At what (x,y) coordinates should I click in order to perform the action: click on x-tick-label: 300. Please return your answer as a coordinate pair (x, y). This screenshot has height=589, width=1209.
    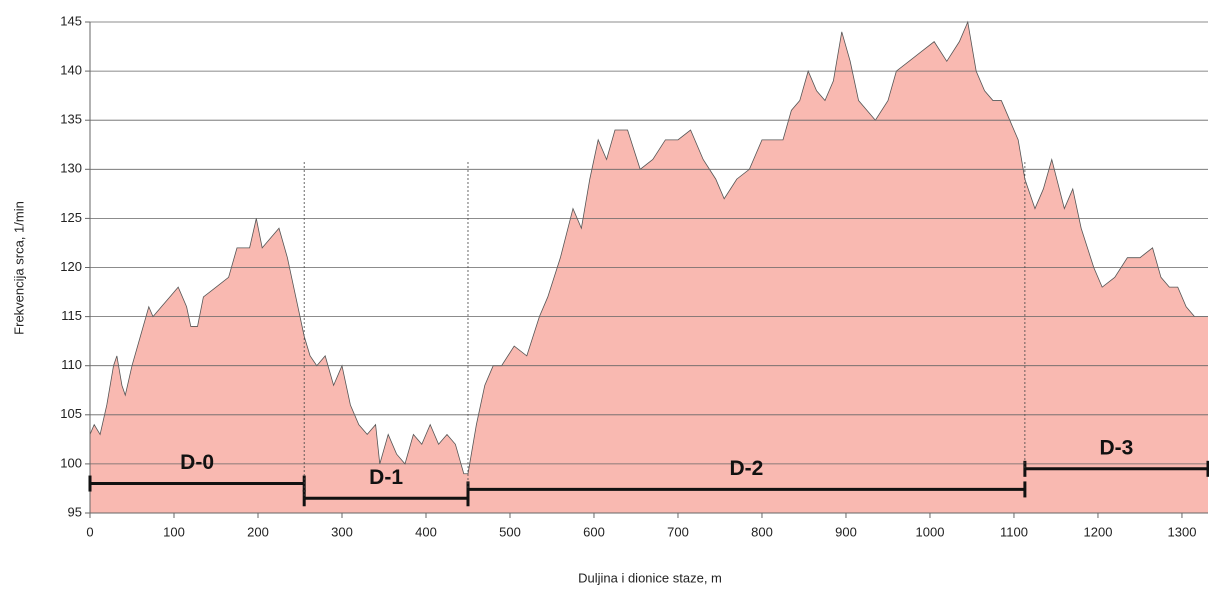
    Looking at the image, I should click on (342, 531).